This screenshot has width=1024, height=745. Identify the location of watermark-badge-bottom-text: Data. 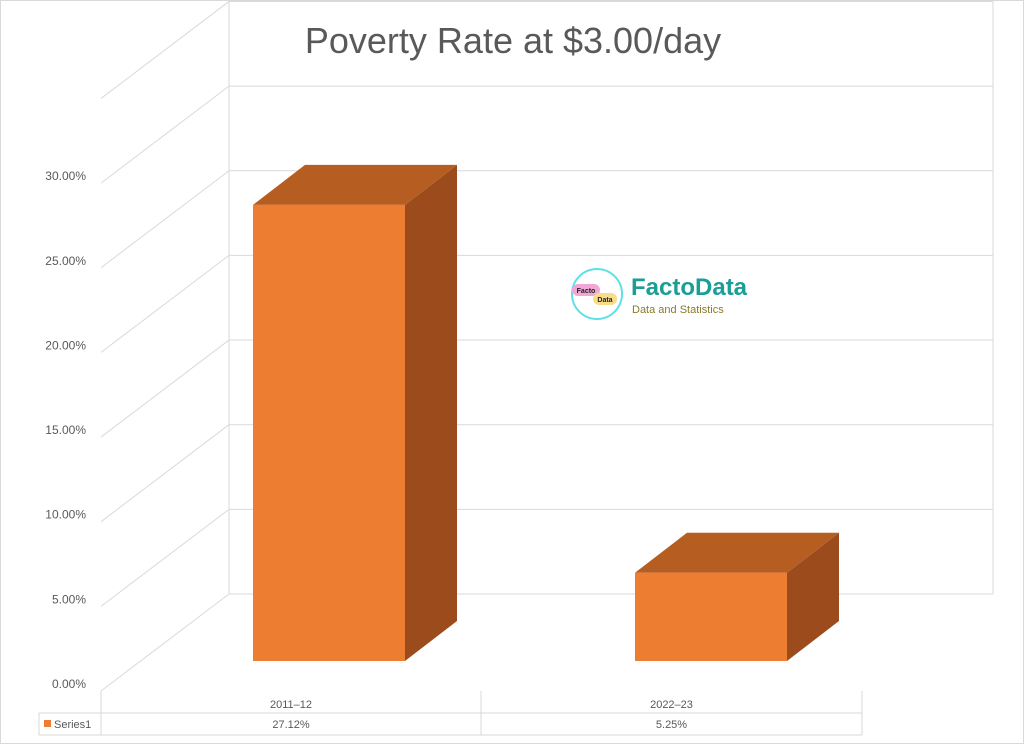
(604, 300).